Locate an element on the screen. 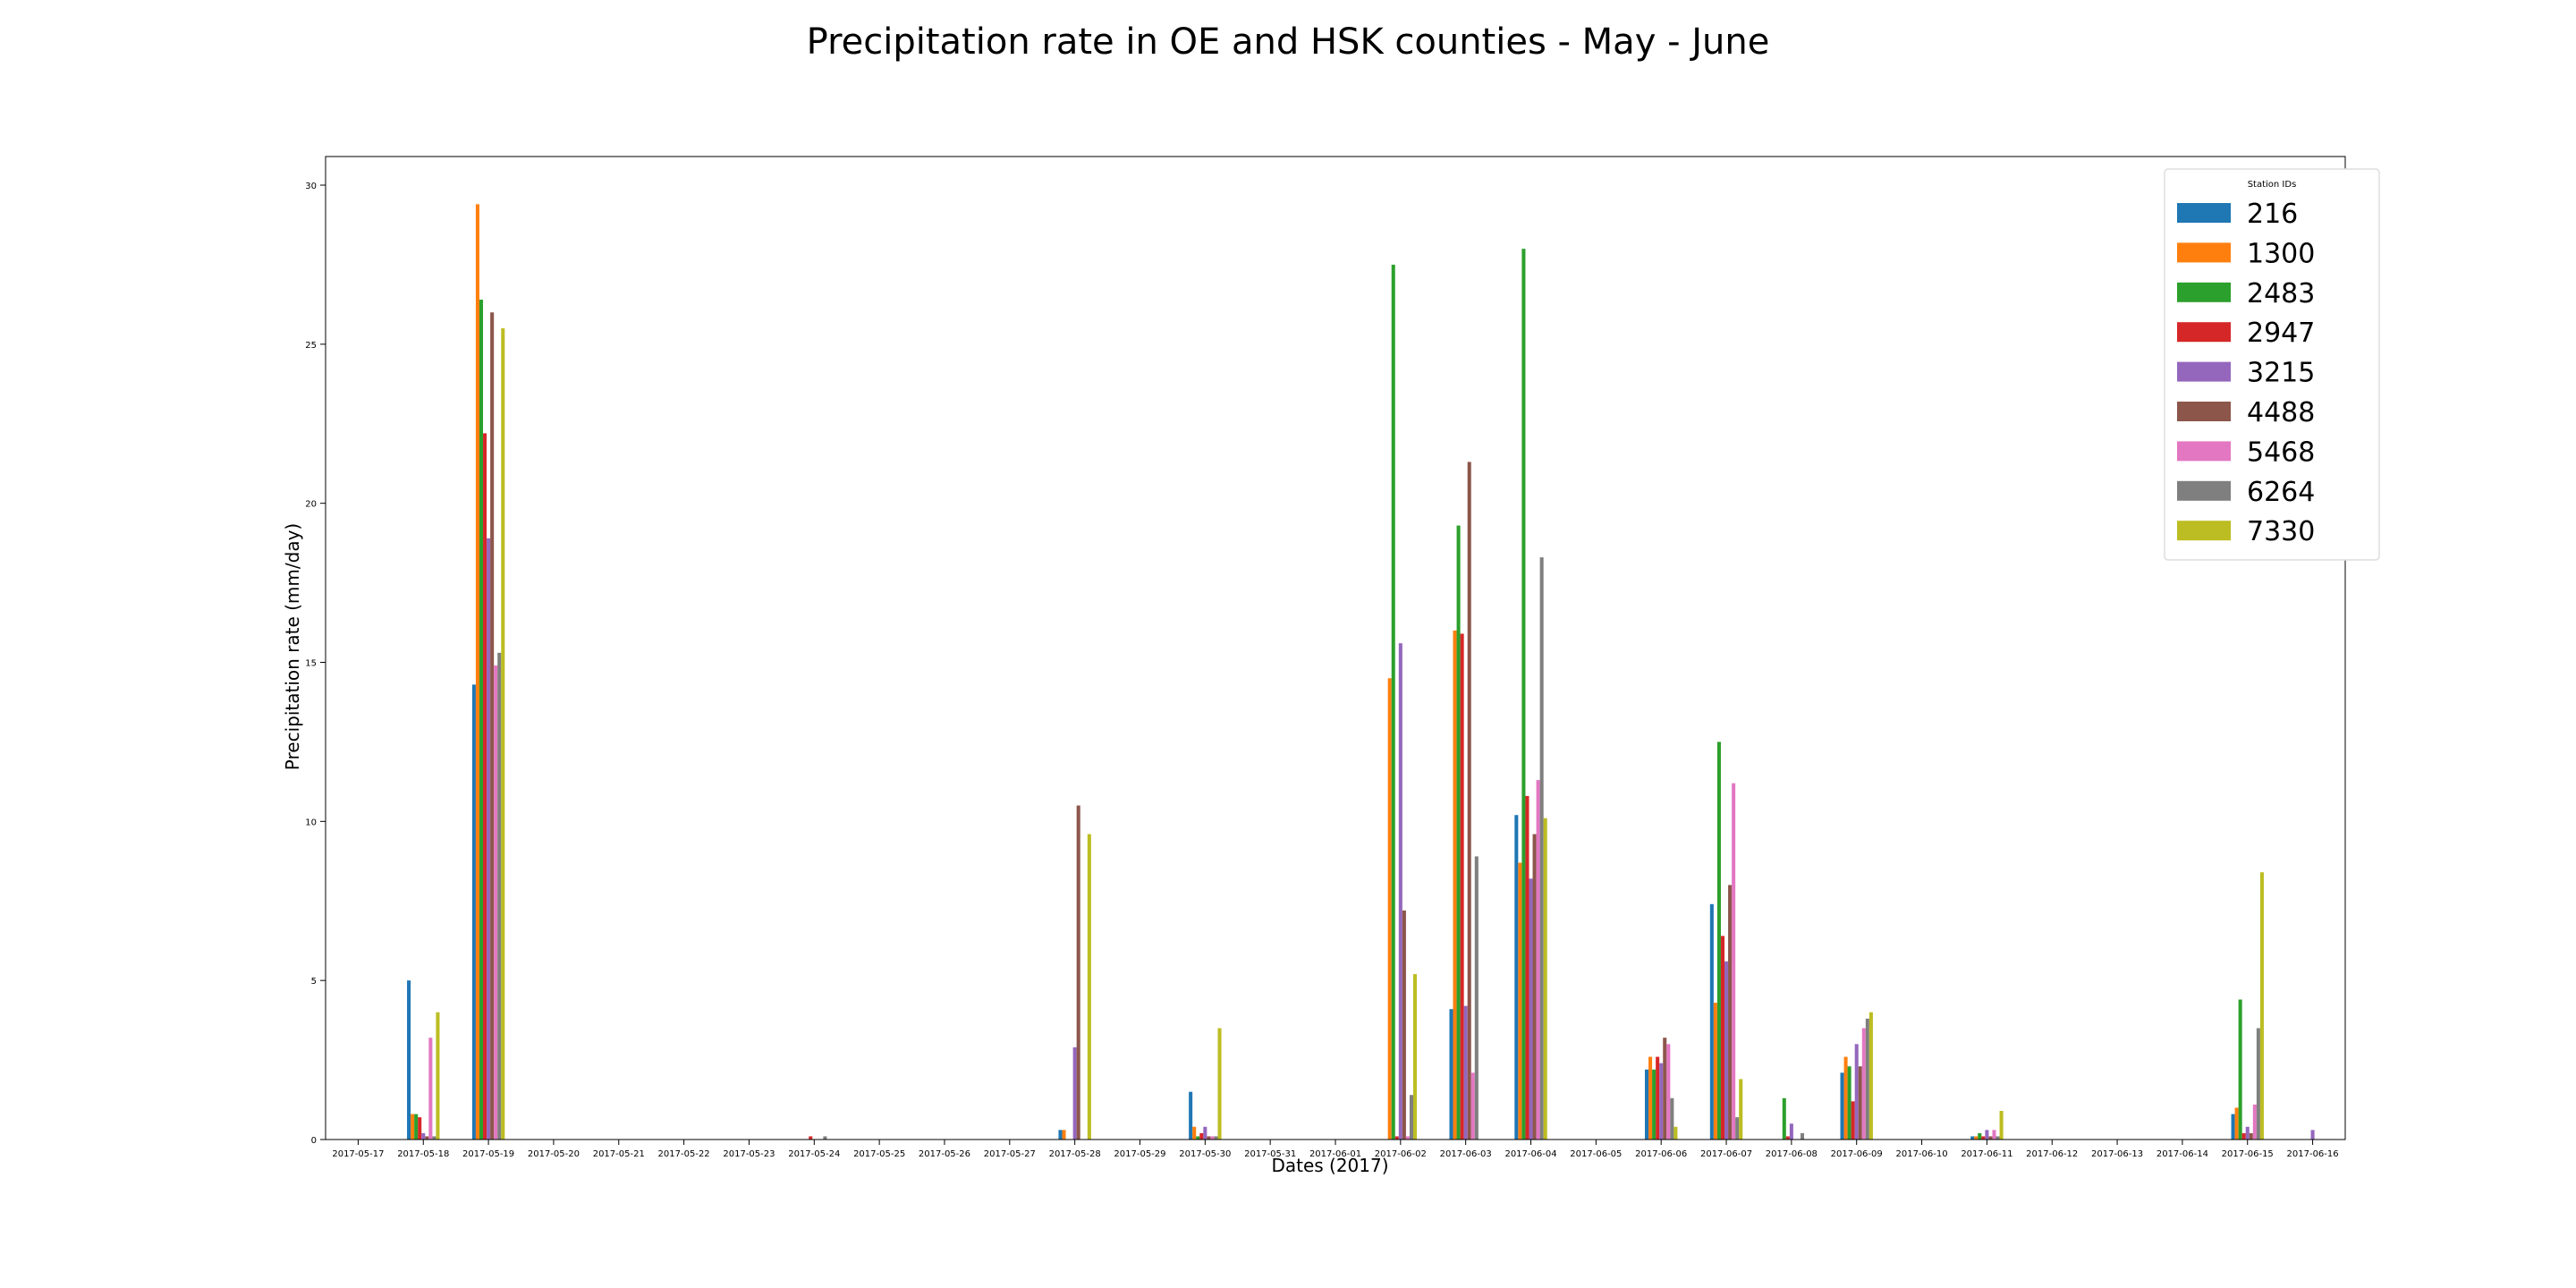 Image resolution: width=2576 pixels, height=1288 pixels. x-axis-label: Dates (2017) is located at coordinates (1329, 1165).